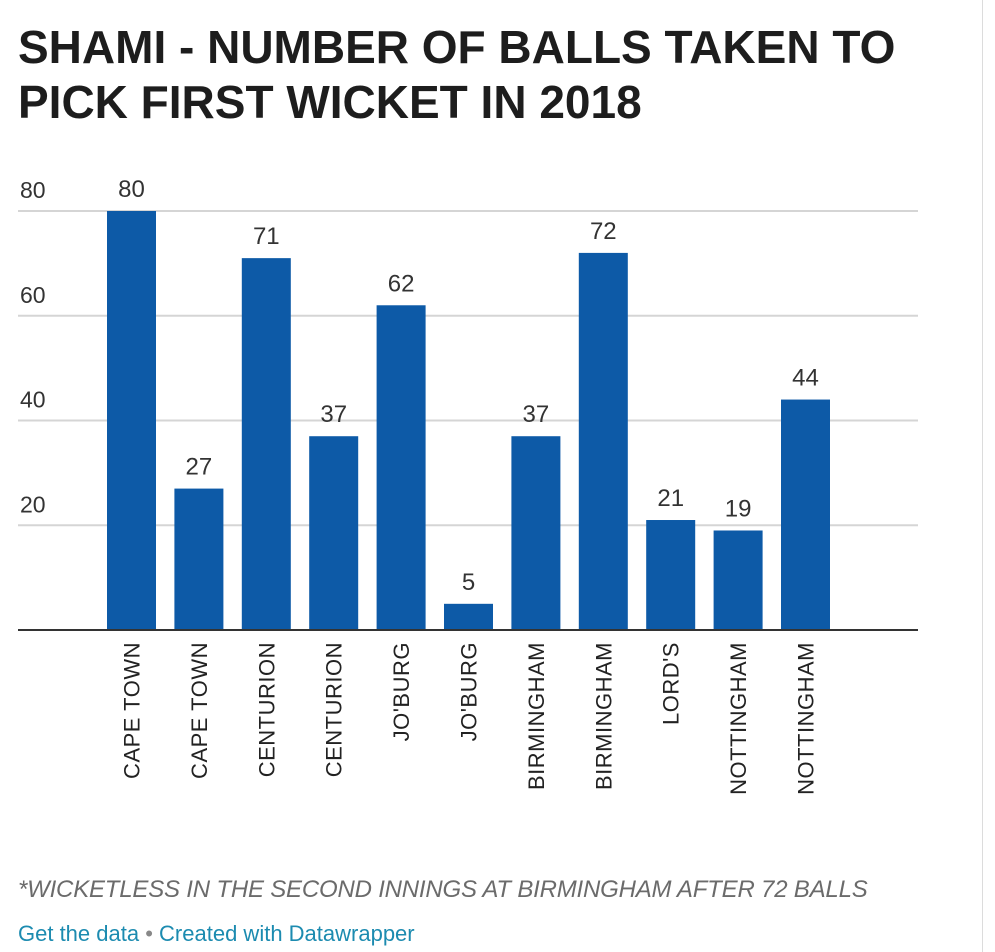 The image size is (995, 952). I want to click on y-tick-label: 80, so click(33, 190).